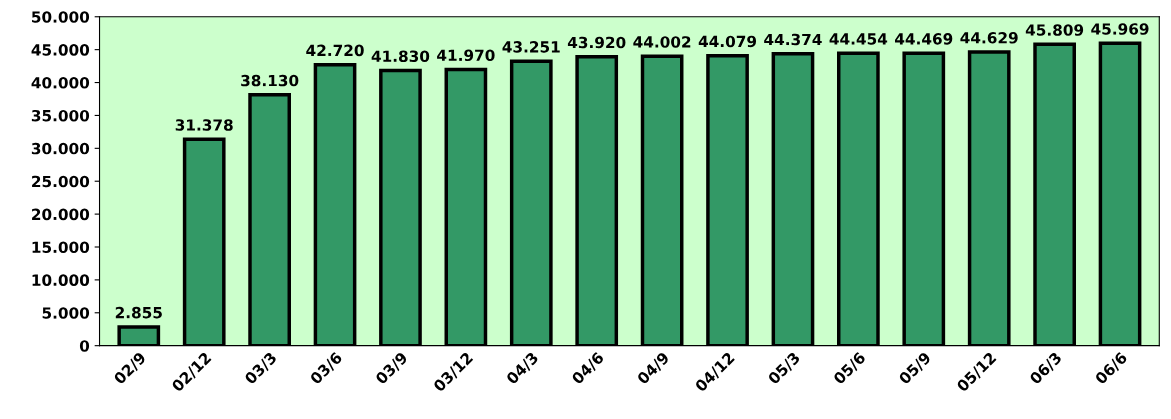 This screenshot has width=1171, height=419. I want to click on data-label: 44.454, so click(858, 39).